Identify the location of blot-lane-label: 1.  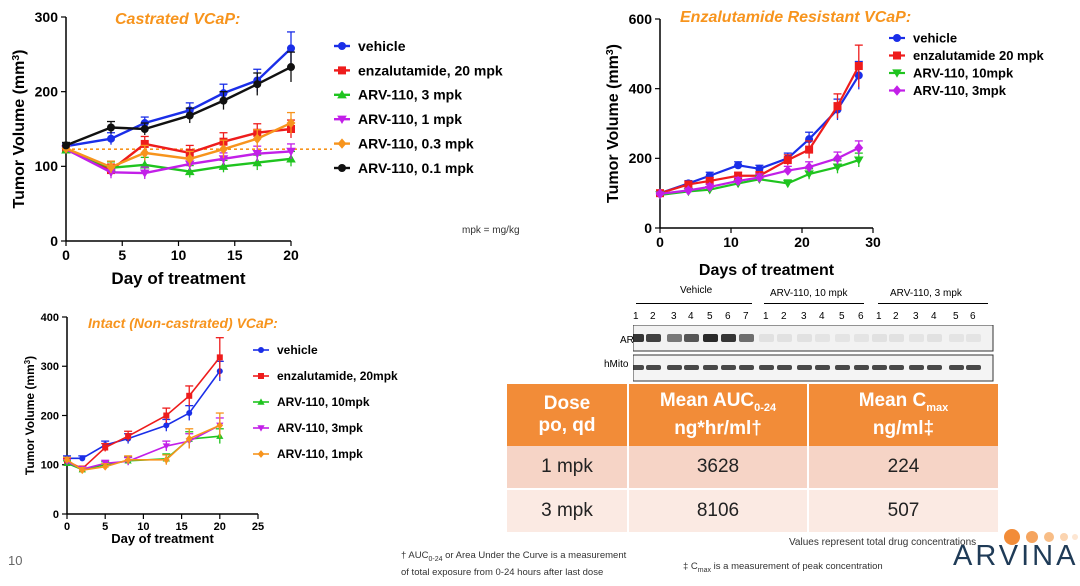
(766, 316).